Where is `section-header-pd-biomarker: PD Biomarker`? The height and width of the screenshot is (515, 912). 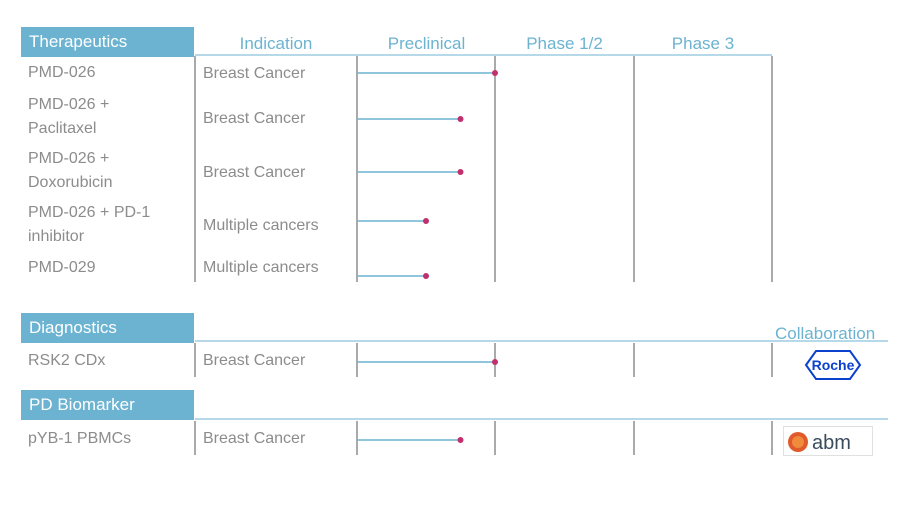 section-header-pd-biomarker: PD Biomarker is located at coordinates (107, 405).